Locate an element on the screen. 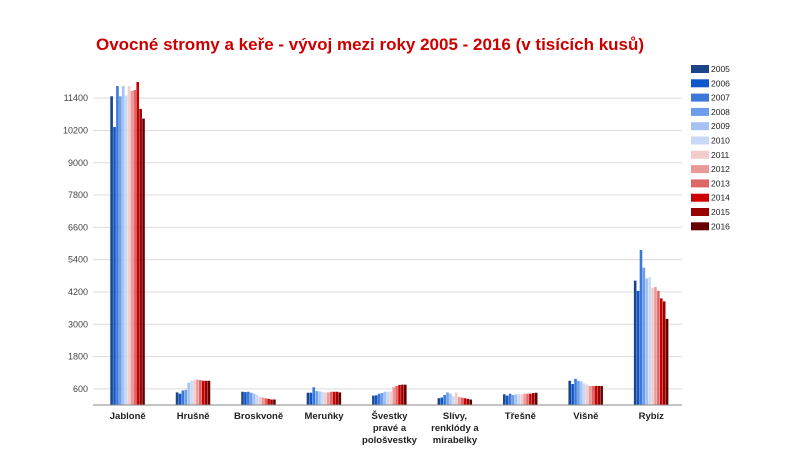 Image resolution: width=800 pixels, height=449 pixels. x-category-label: Meruňky is located at coordinates (325, 416).